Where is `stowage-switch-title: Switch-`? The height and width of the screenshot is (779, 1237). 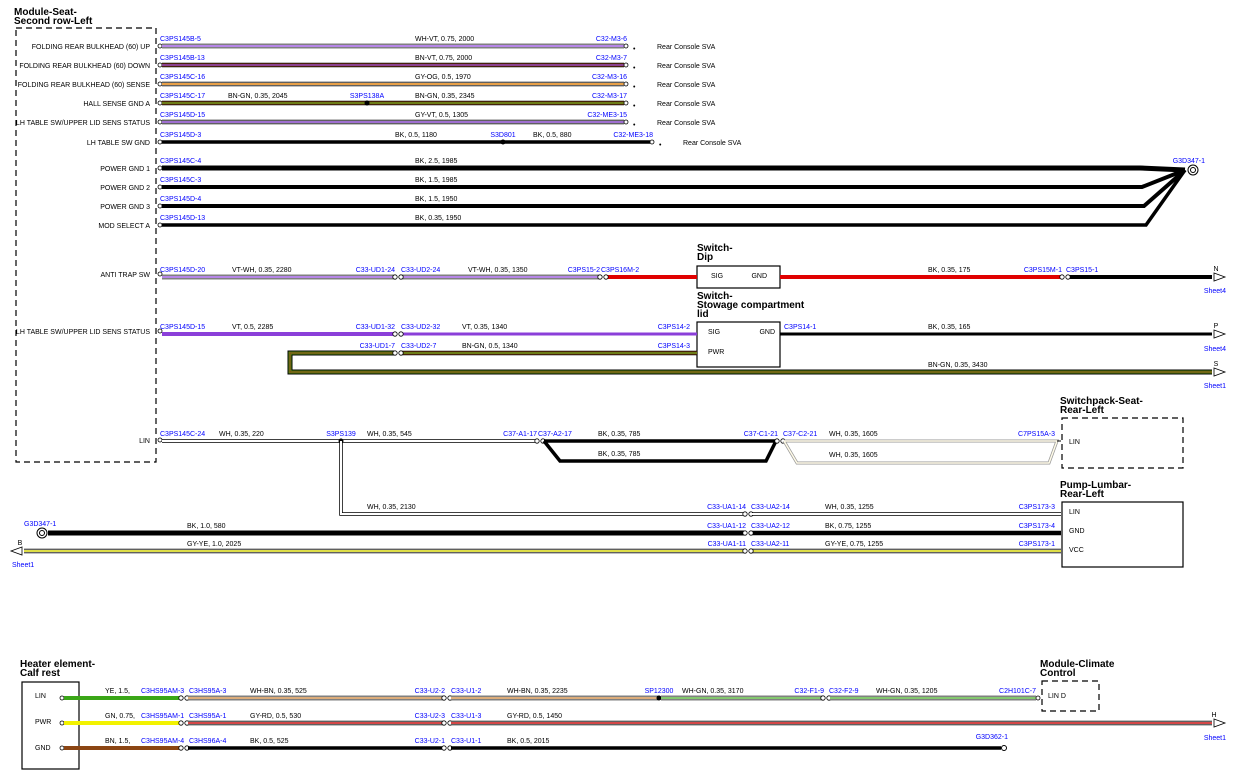 stowage-switch-title: Switch- is located at coordinates (715, 296).